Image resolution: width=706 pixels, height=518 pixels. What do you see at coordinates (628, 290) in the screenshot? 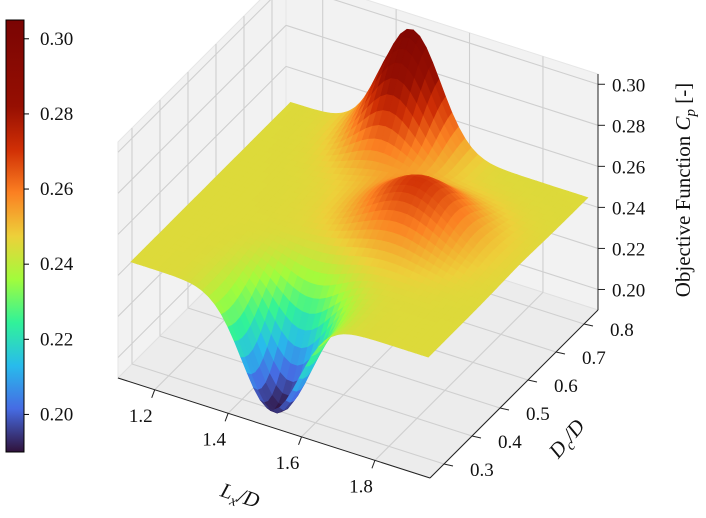
I see `z-tick-label: 0.20` at bounding box center [628, 290].